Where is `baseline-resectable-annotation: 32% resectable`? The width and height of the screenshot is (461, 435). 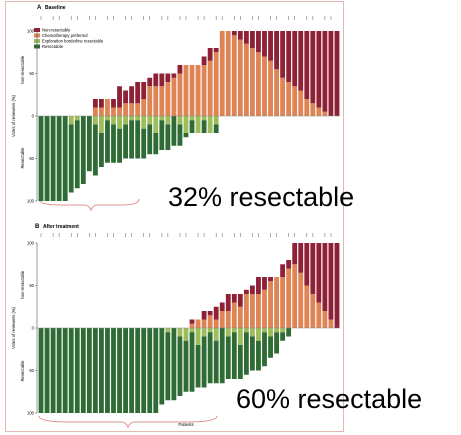
baseline-resectable-annotation: 32% resectable is located at coordinates (261, 197).